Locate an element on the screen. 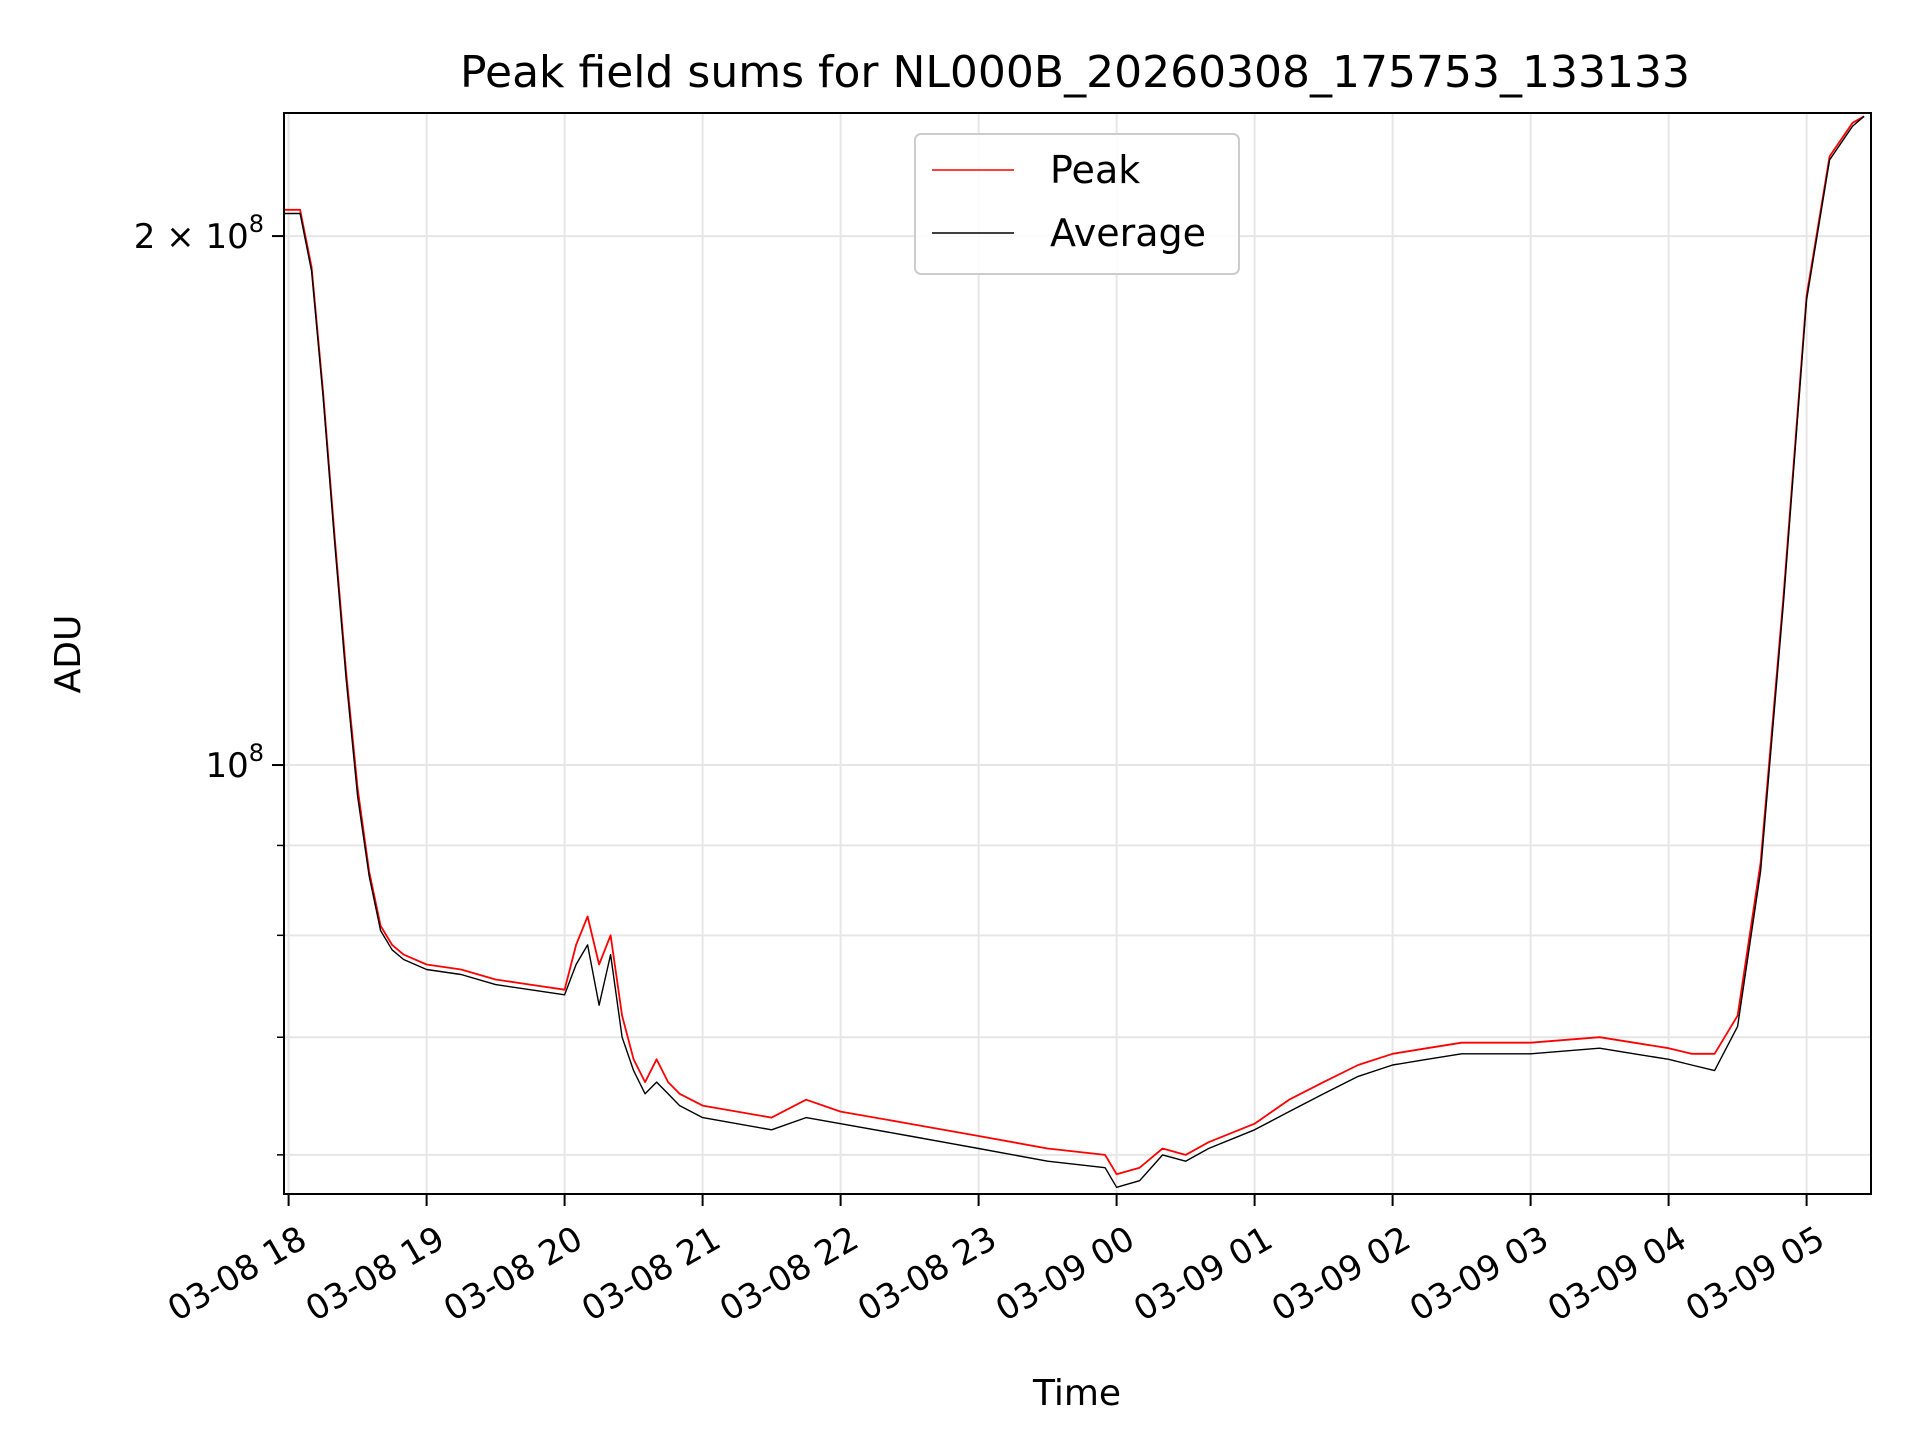 The image size is (1920, 1440). legend: Peak Average is located at coordinates (1077, 204).